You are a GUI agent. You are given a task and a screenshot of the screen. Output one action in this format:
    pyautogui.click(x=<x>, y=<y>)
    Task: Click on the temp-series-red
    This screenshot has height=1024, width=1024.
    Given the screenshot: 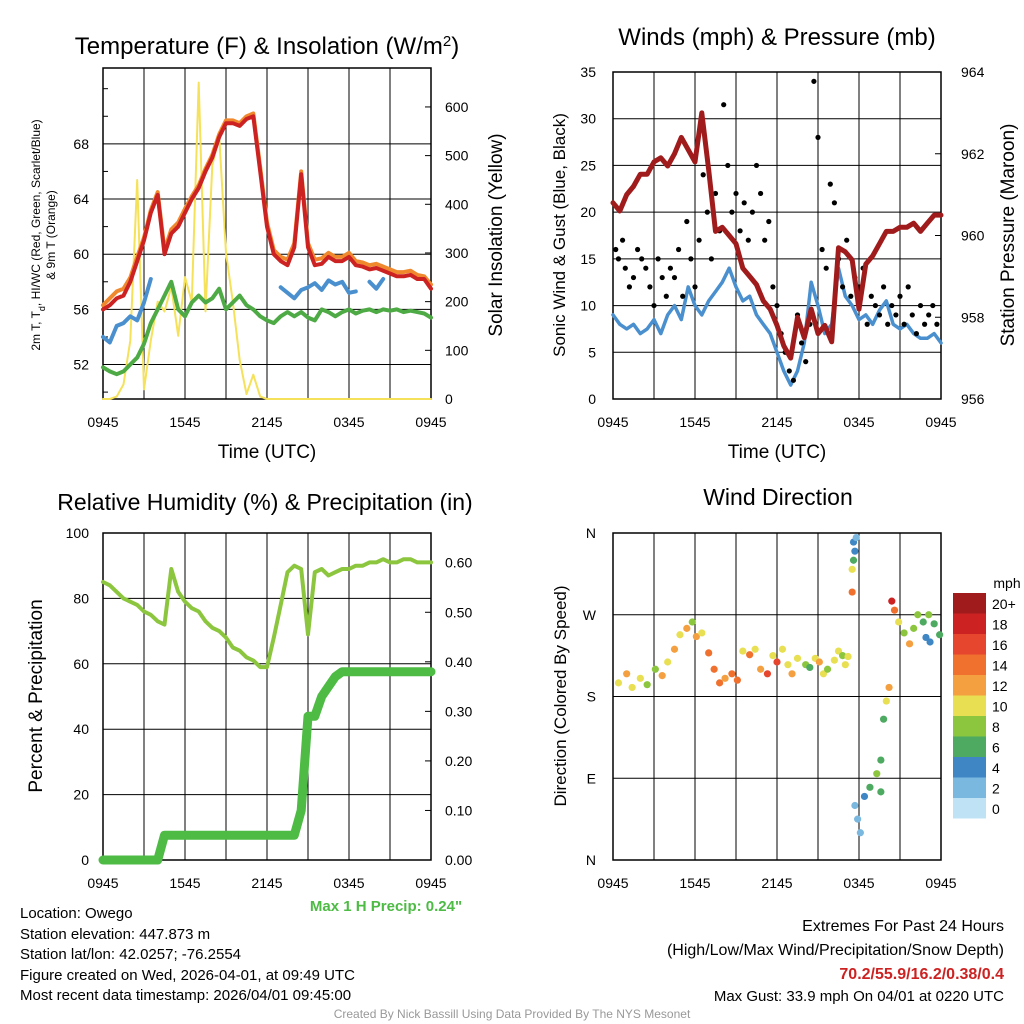 What is the action you would take?
    pyautogui.click(x=267, y=213)
    